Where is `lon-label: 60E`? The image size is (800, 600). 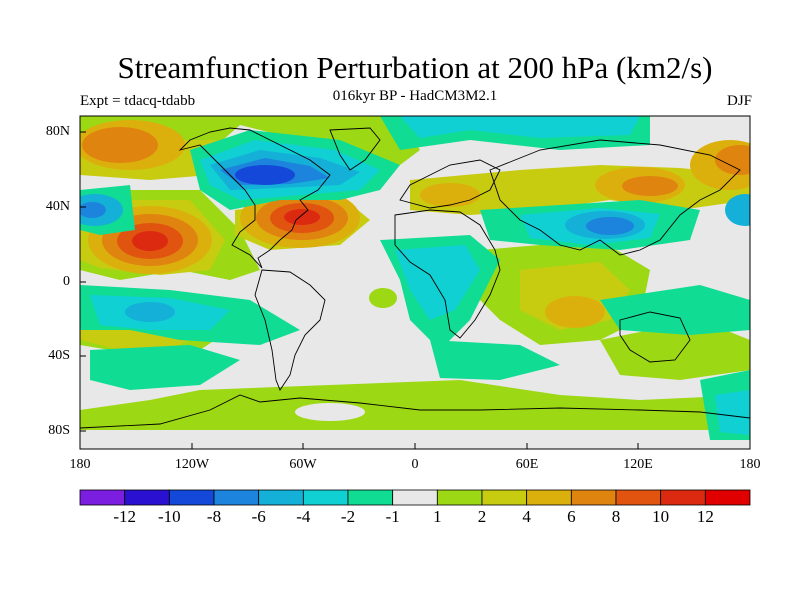
lon-label: 60E is located at coordinates (527, 464).